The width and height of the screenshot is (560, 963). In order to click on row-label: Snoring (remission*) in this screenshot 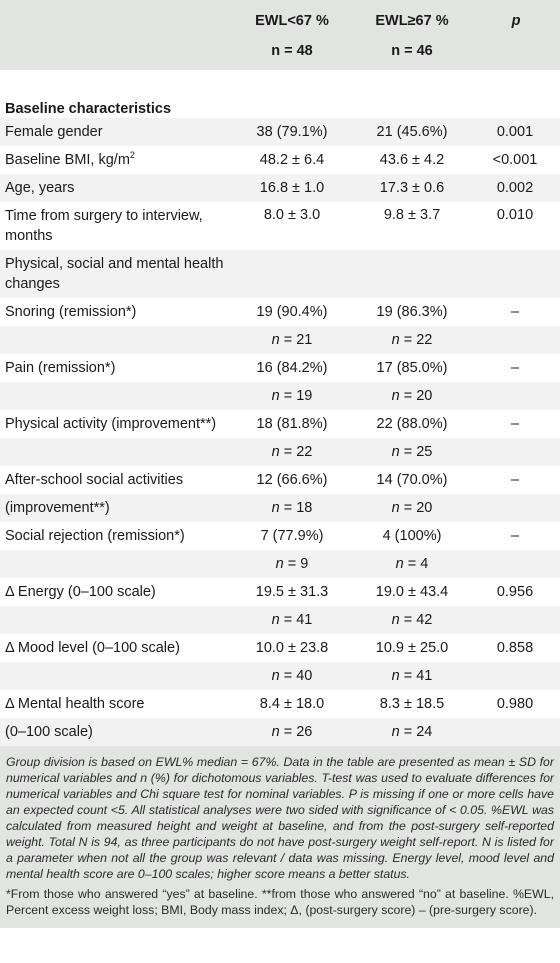, I will do `click(116, 312)`.